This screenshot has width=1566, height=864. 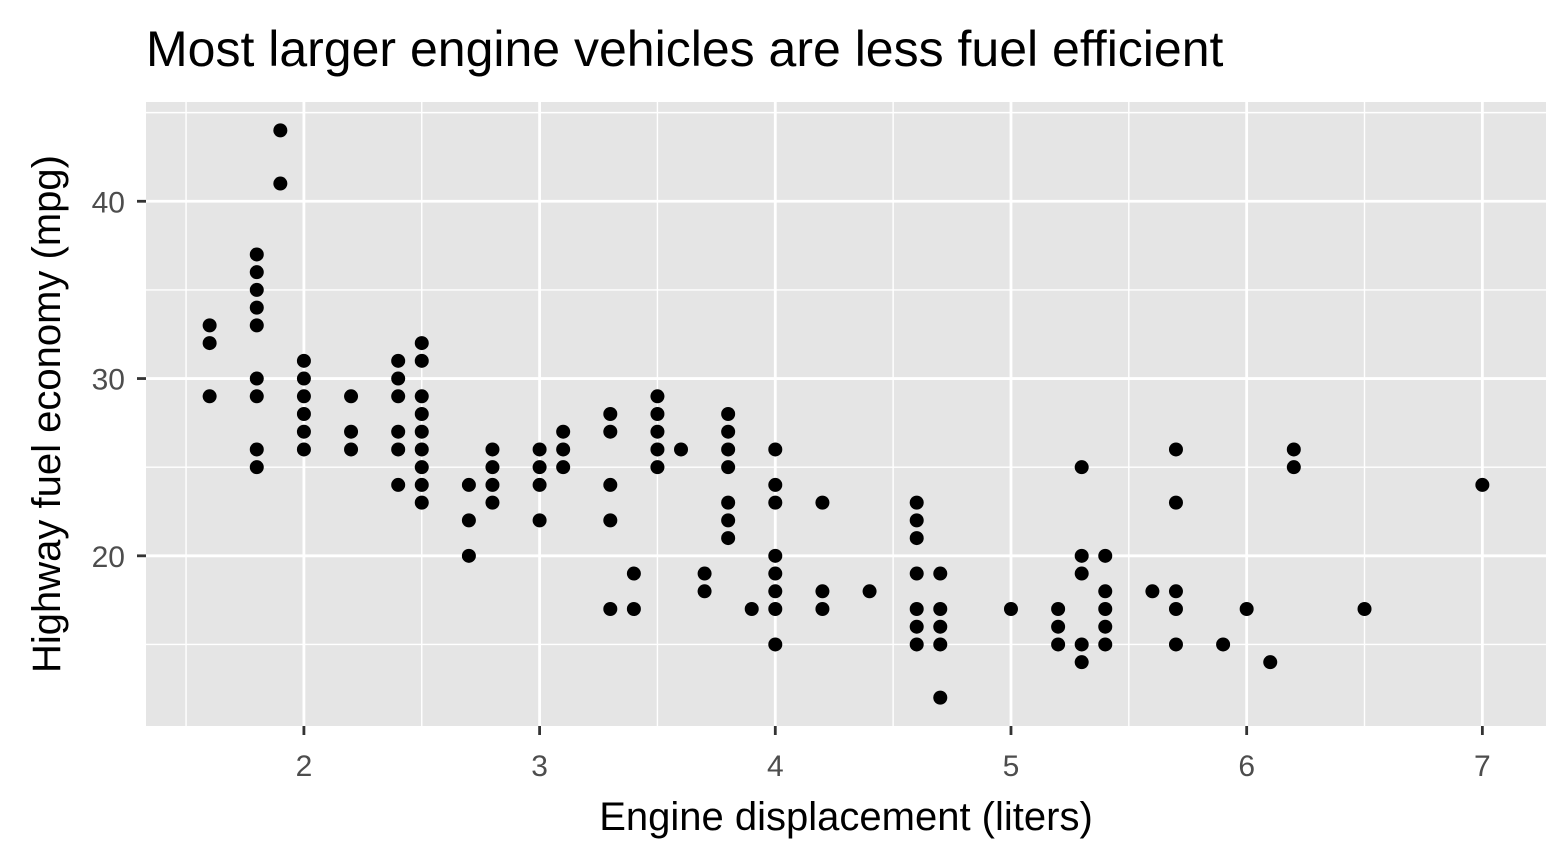 What do you see at coordinates (304, 766) in the screenshot?
I see `x-tick-label: 2` at bounding box center [304, 766].